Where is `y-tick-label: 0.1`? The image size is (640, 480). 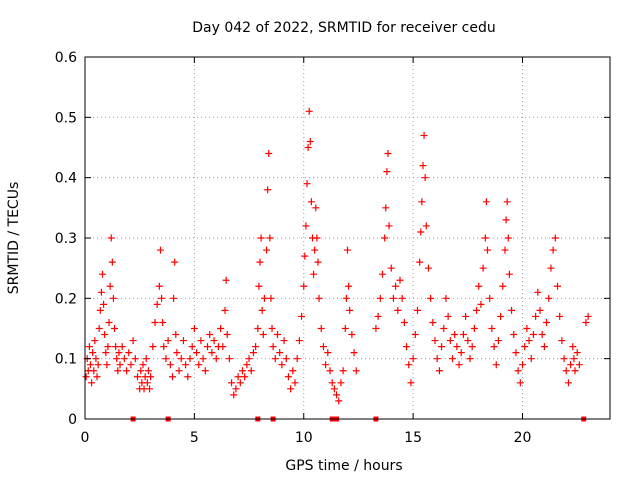 y-tick-label: 0.1 is located at coordinates (66, 360).